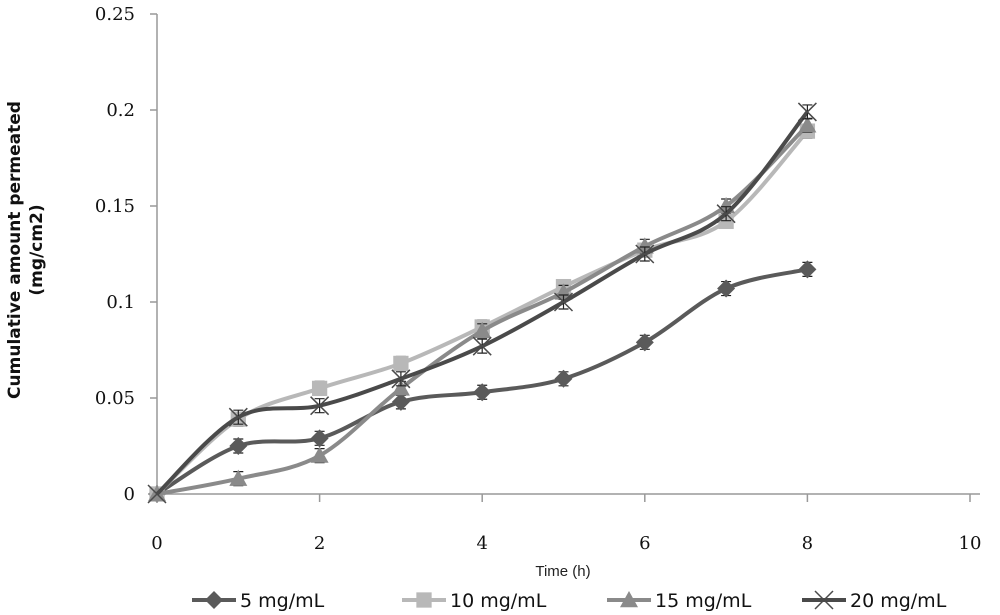 The image size is (1000, 615). Describe the element at coordinates (569, 601) in the screenshot. I see `legend: 5 mg/mL 10 mg/mL 15 mg/mL 20 mg/mL` at that location.